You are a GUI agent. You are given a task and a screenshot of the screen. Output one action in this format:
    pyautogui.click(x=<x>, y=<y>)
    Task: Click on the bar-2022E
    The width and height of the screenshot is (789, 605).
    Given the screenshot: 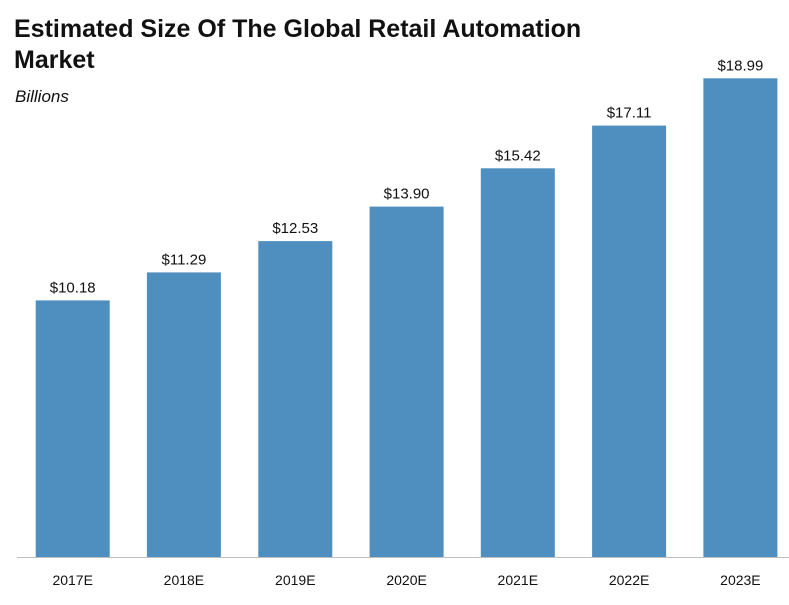 What is the action you would take?
    pyautogui.click(x=629, y=341)
    